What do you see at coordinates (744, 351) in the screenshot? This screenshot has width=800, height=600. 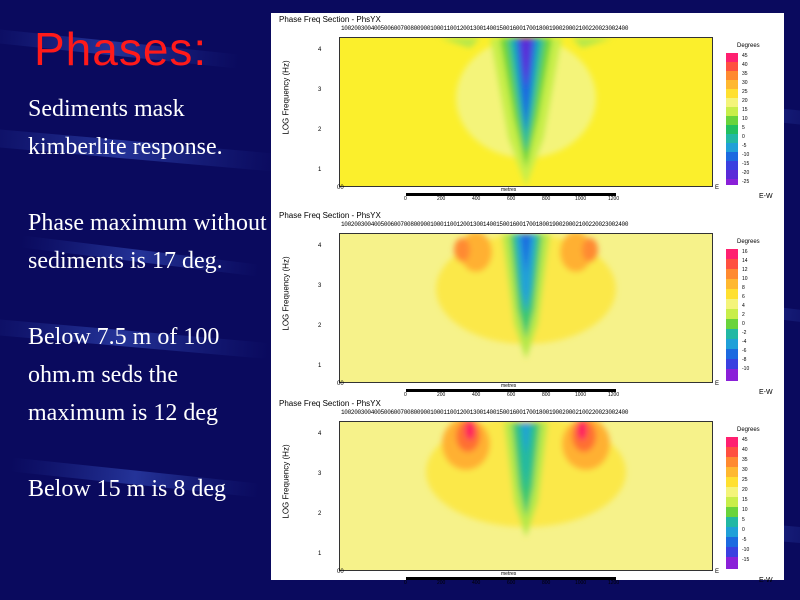 I see `colorbar-label: -6` at bounding box center [744, 351].